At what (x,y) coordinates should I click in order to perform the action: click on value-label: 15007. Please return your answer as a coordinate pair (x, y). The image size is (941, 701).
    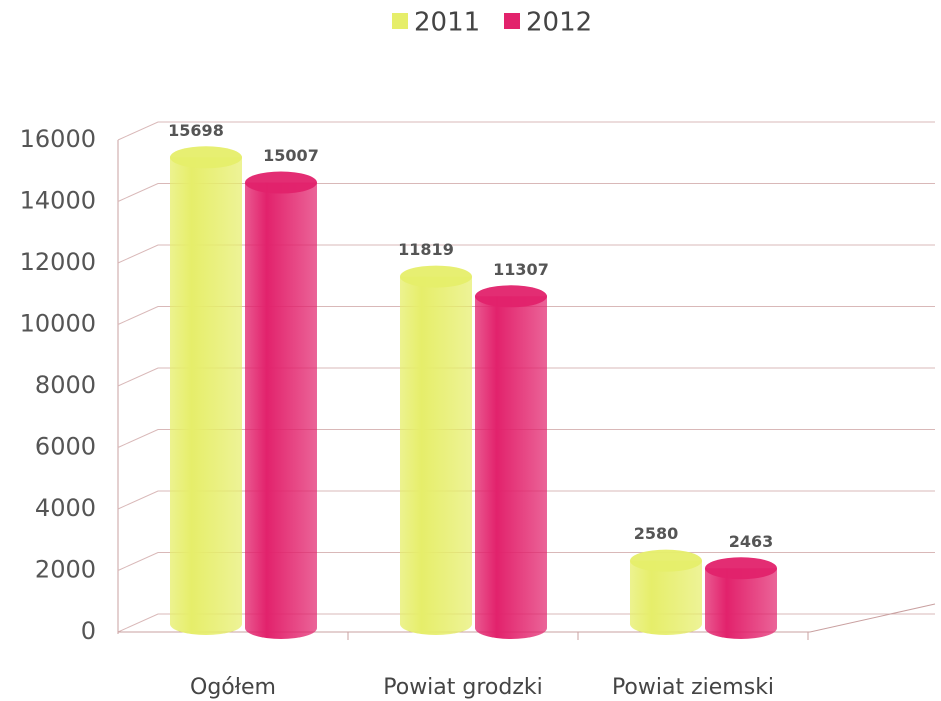
    Looking at the image, I should click on (291, 155).